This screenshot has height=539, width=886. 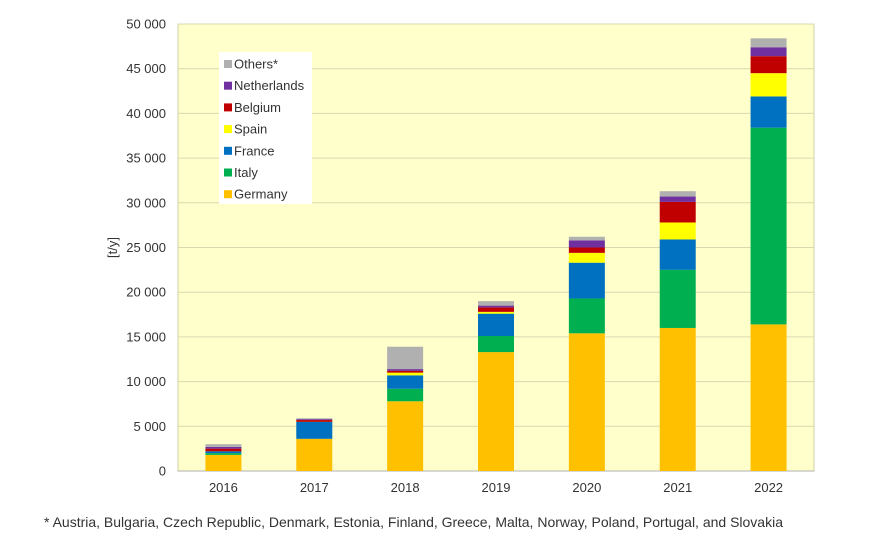 What do you see at coordinates (162, 471) in the screenshot?
I see `y-tick-label: 0` at bounding box center [162, 471].